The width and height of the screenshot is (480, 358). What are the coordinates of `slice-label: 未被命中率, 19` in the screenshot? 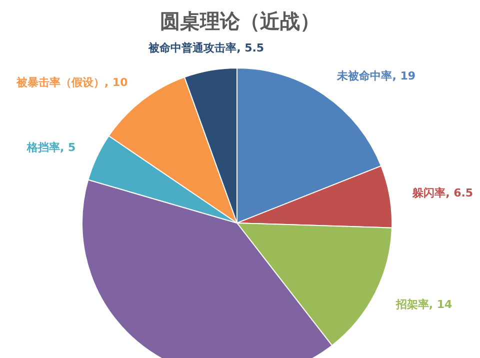 It's located at (376, 76).